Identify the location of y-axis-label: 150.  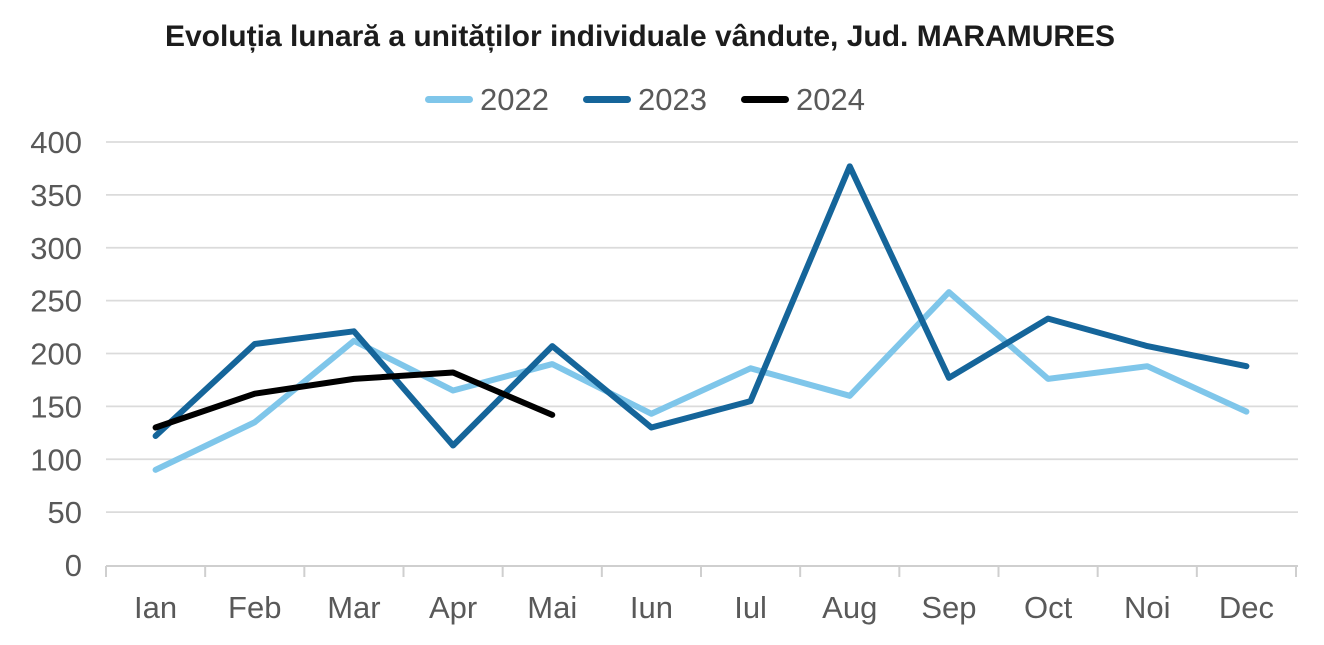
(56, 406).